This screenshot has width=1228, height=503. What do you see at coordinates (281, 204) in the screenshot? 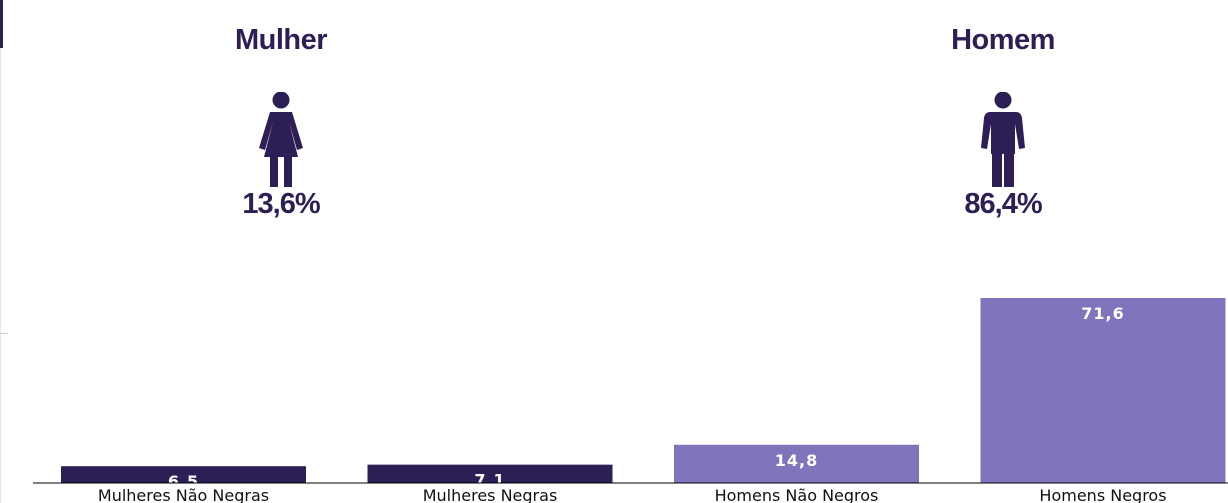
I see `gender-percent-woman: 13,6%` at bounding box center [281, 204].